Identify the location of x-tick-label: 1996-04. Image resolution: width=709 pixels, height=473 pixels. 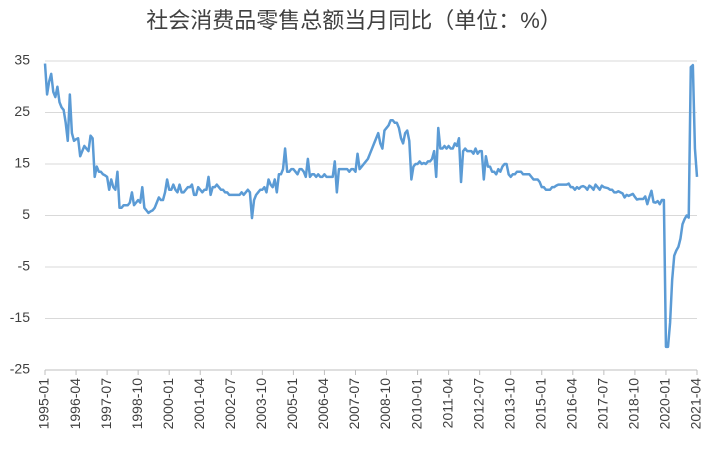
(75, 404).